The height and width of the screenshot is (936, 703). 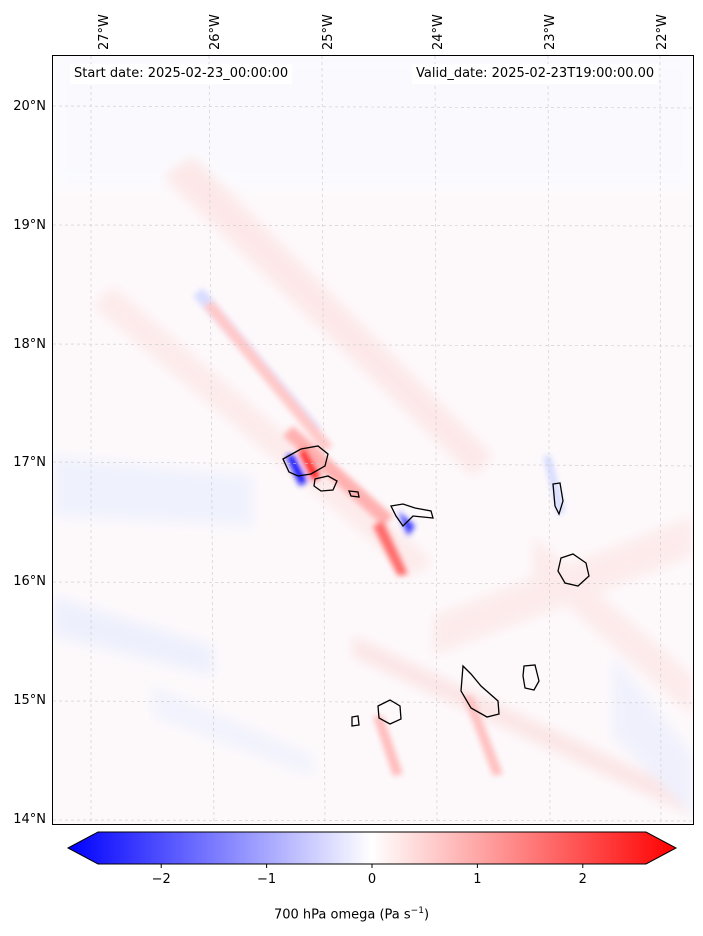 I want to click on valid-date: Valid_date: 2025-02-23T19:00:00.00, so click(x=535, y=74).